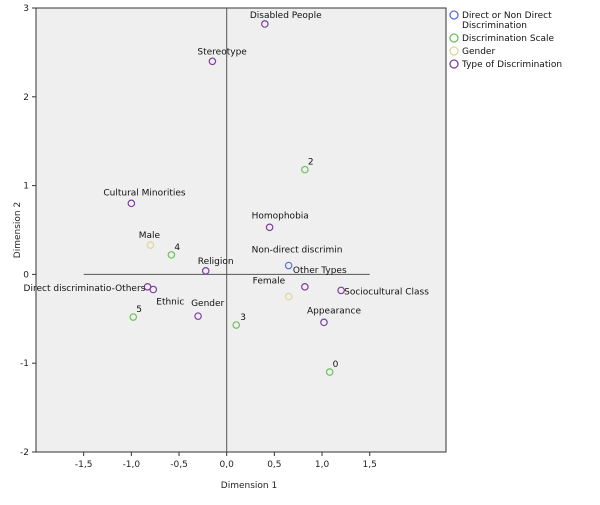  What do you see at coordinates (132, 465) in the screenshot?
I see `x-tick-label: -1,0` at bounding box center [132, 465].